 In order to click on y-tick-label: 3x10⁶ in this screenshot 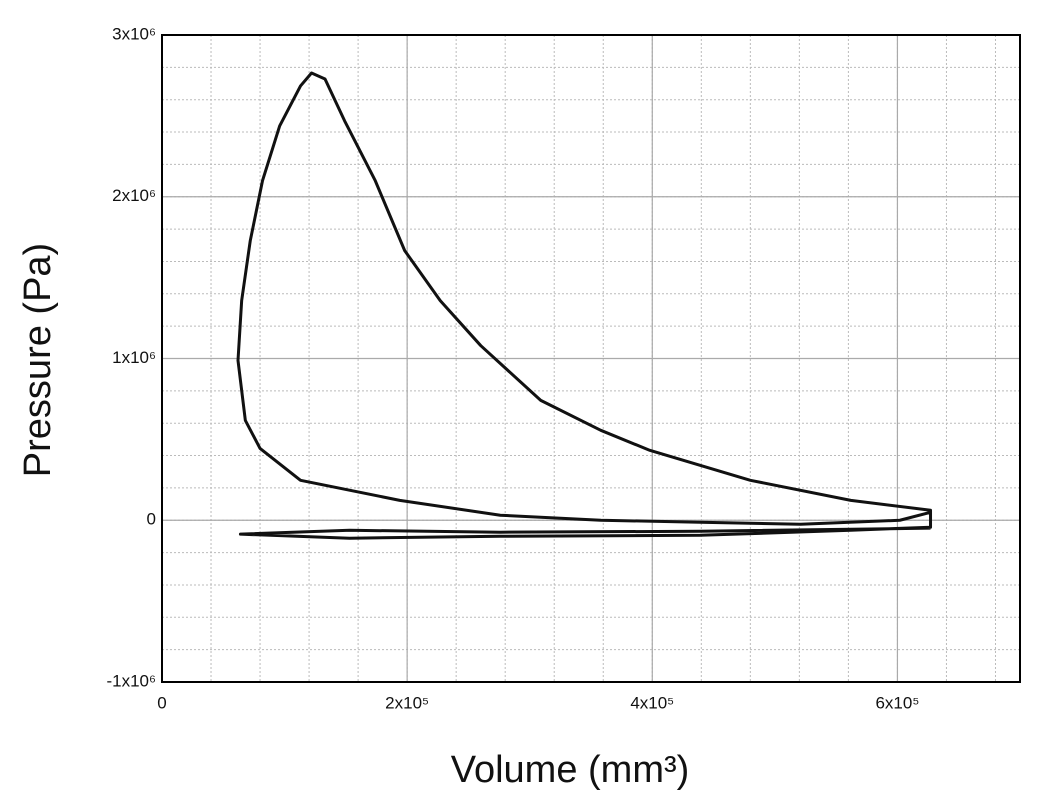, I will do `click(134, 33)`.